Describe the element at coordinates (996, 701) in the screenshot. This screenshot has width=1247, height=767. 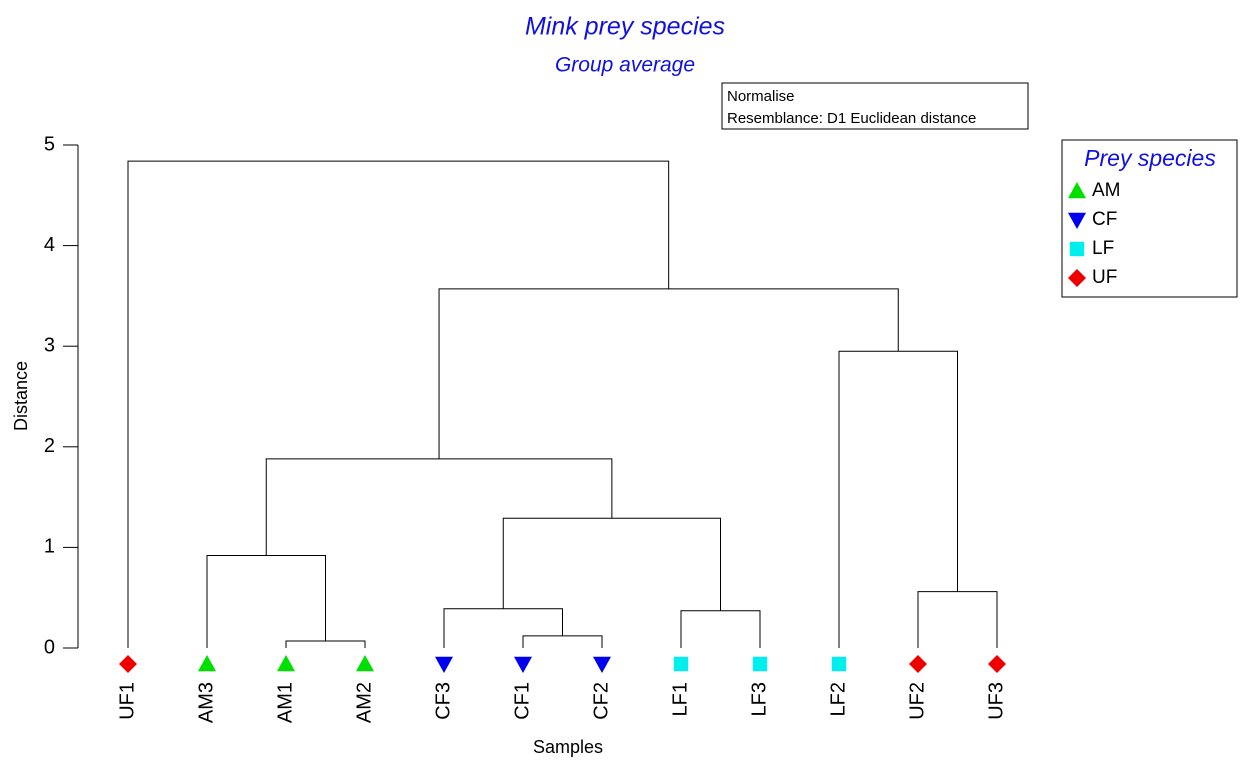
I see `leaf-label: UF3` at that location.